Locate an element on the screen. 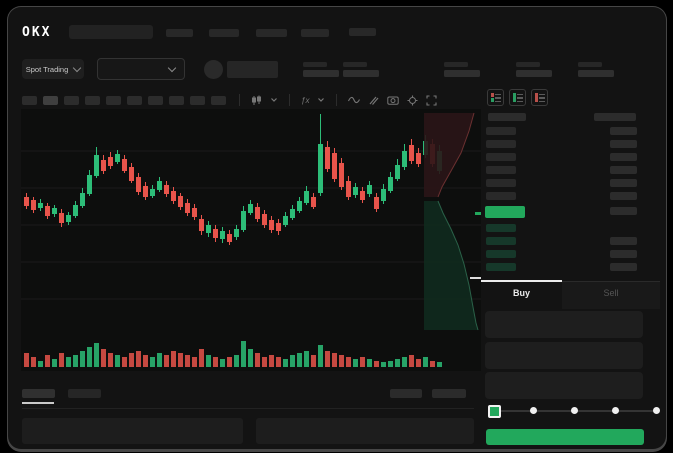  market-type-dropdown: Spot Trading is located at coordinates (53, 69).